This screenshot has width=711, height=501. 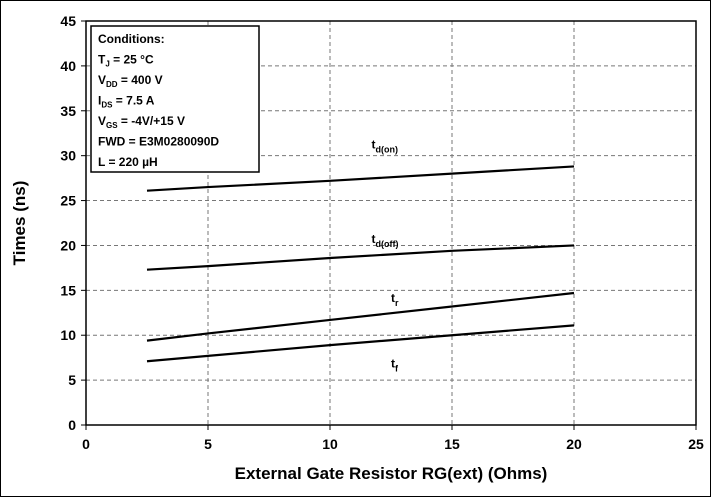 I want to click on series-label-r: tr, so click(x=395, y=299).